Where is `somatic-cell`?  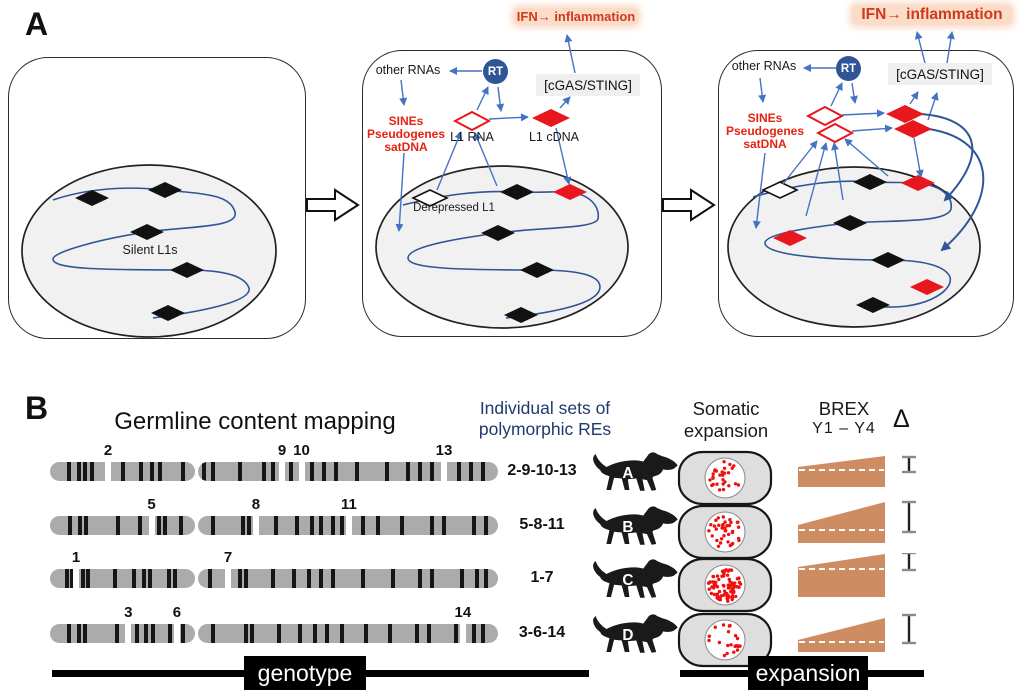
somatic-cell is located at coordinates (725, 532).